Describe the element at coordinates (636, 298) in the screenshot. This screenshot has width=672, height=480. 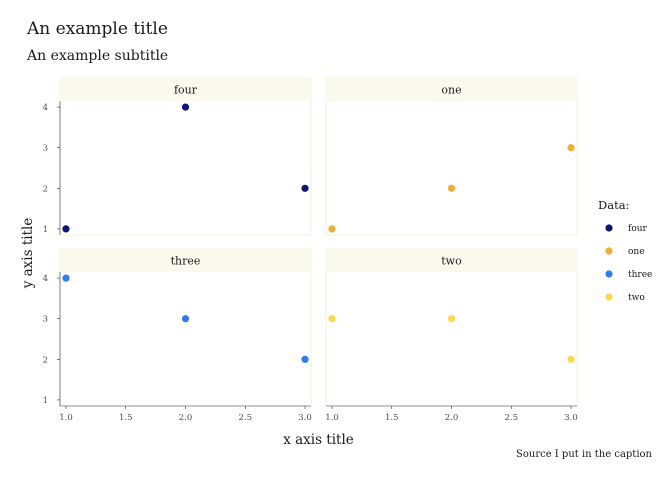
I see `legend-label-two: two` at that location.